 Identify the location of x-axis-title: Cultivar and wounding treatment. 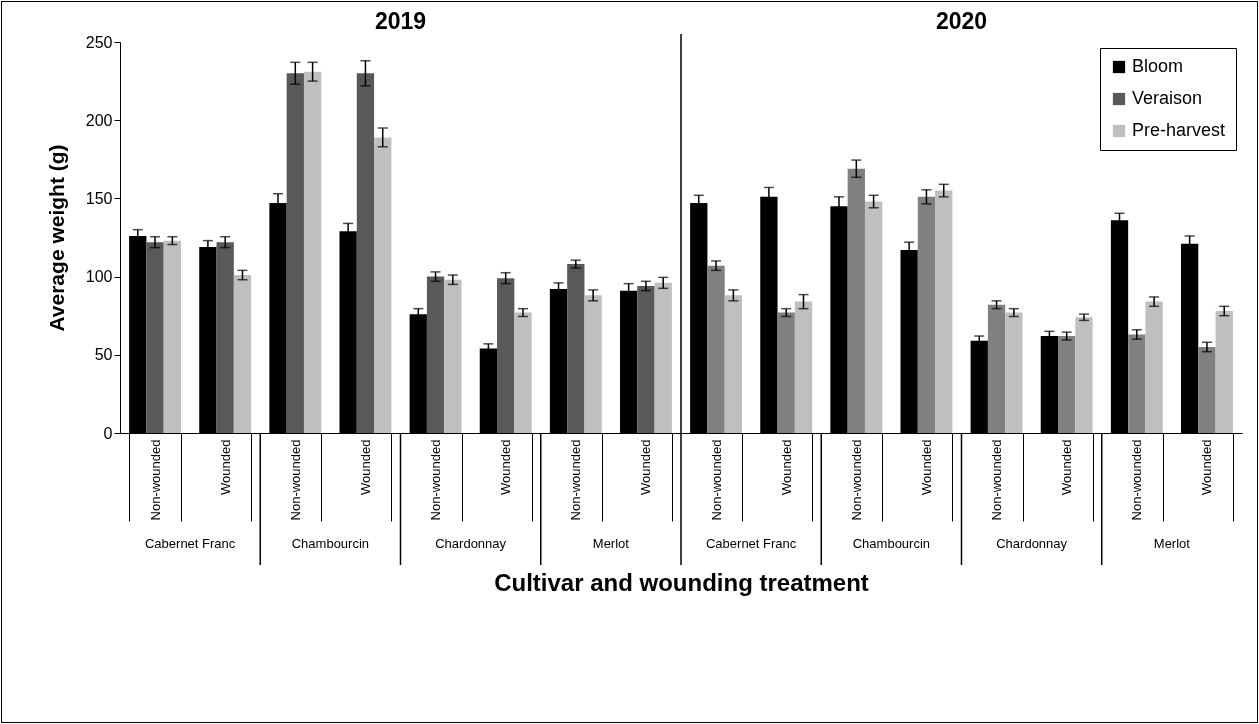
(681, 582).